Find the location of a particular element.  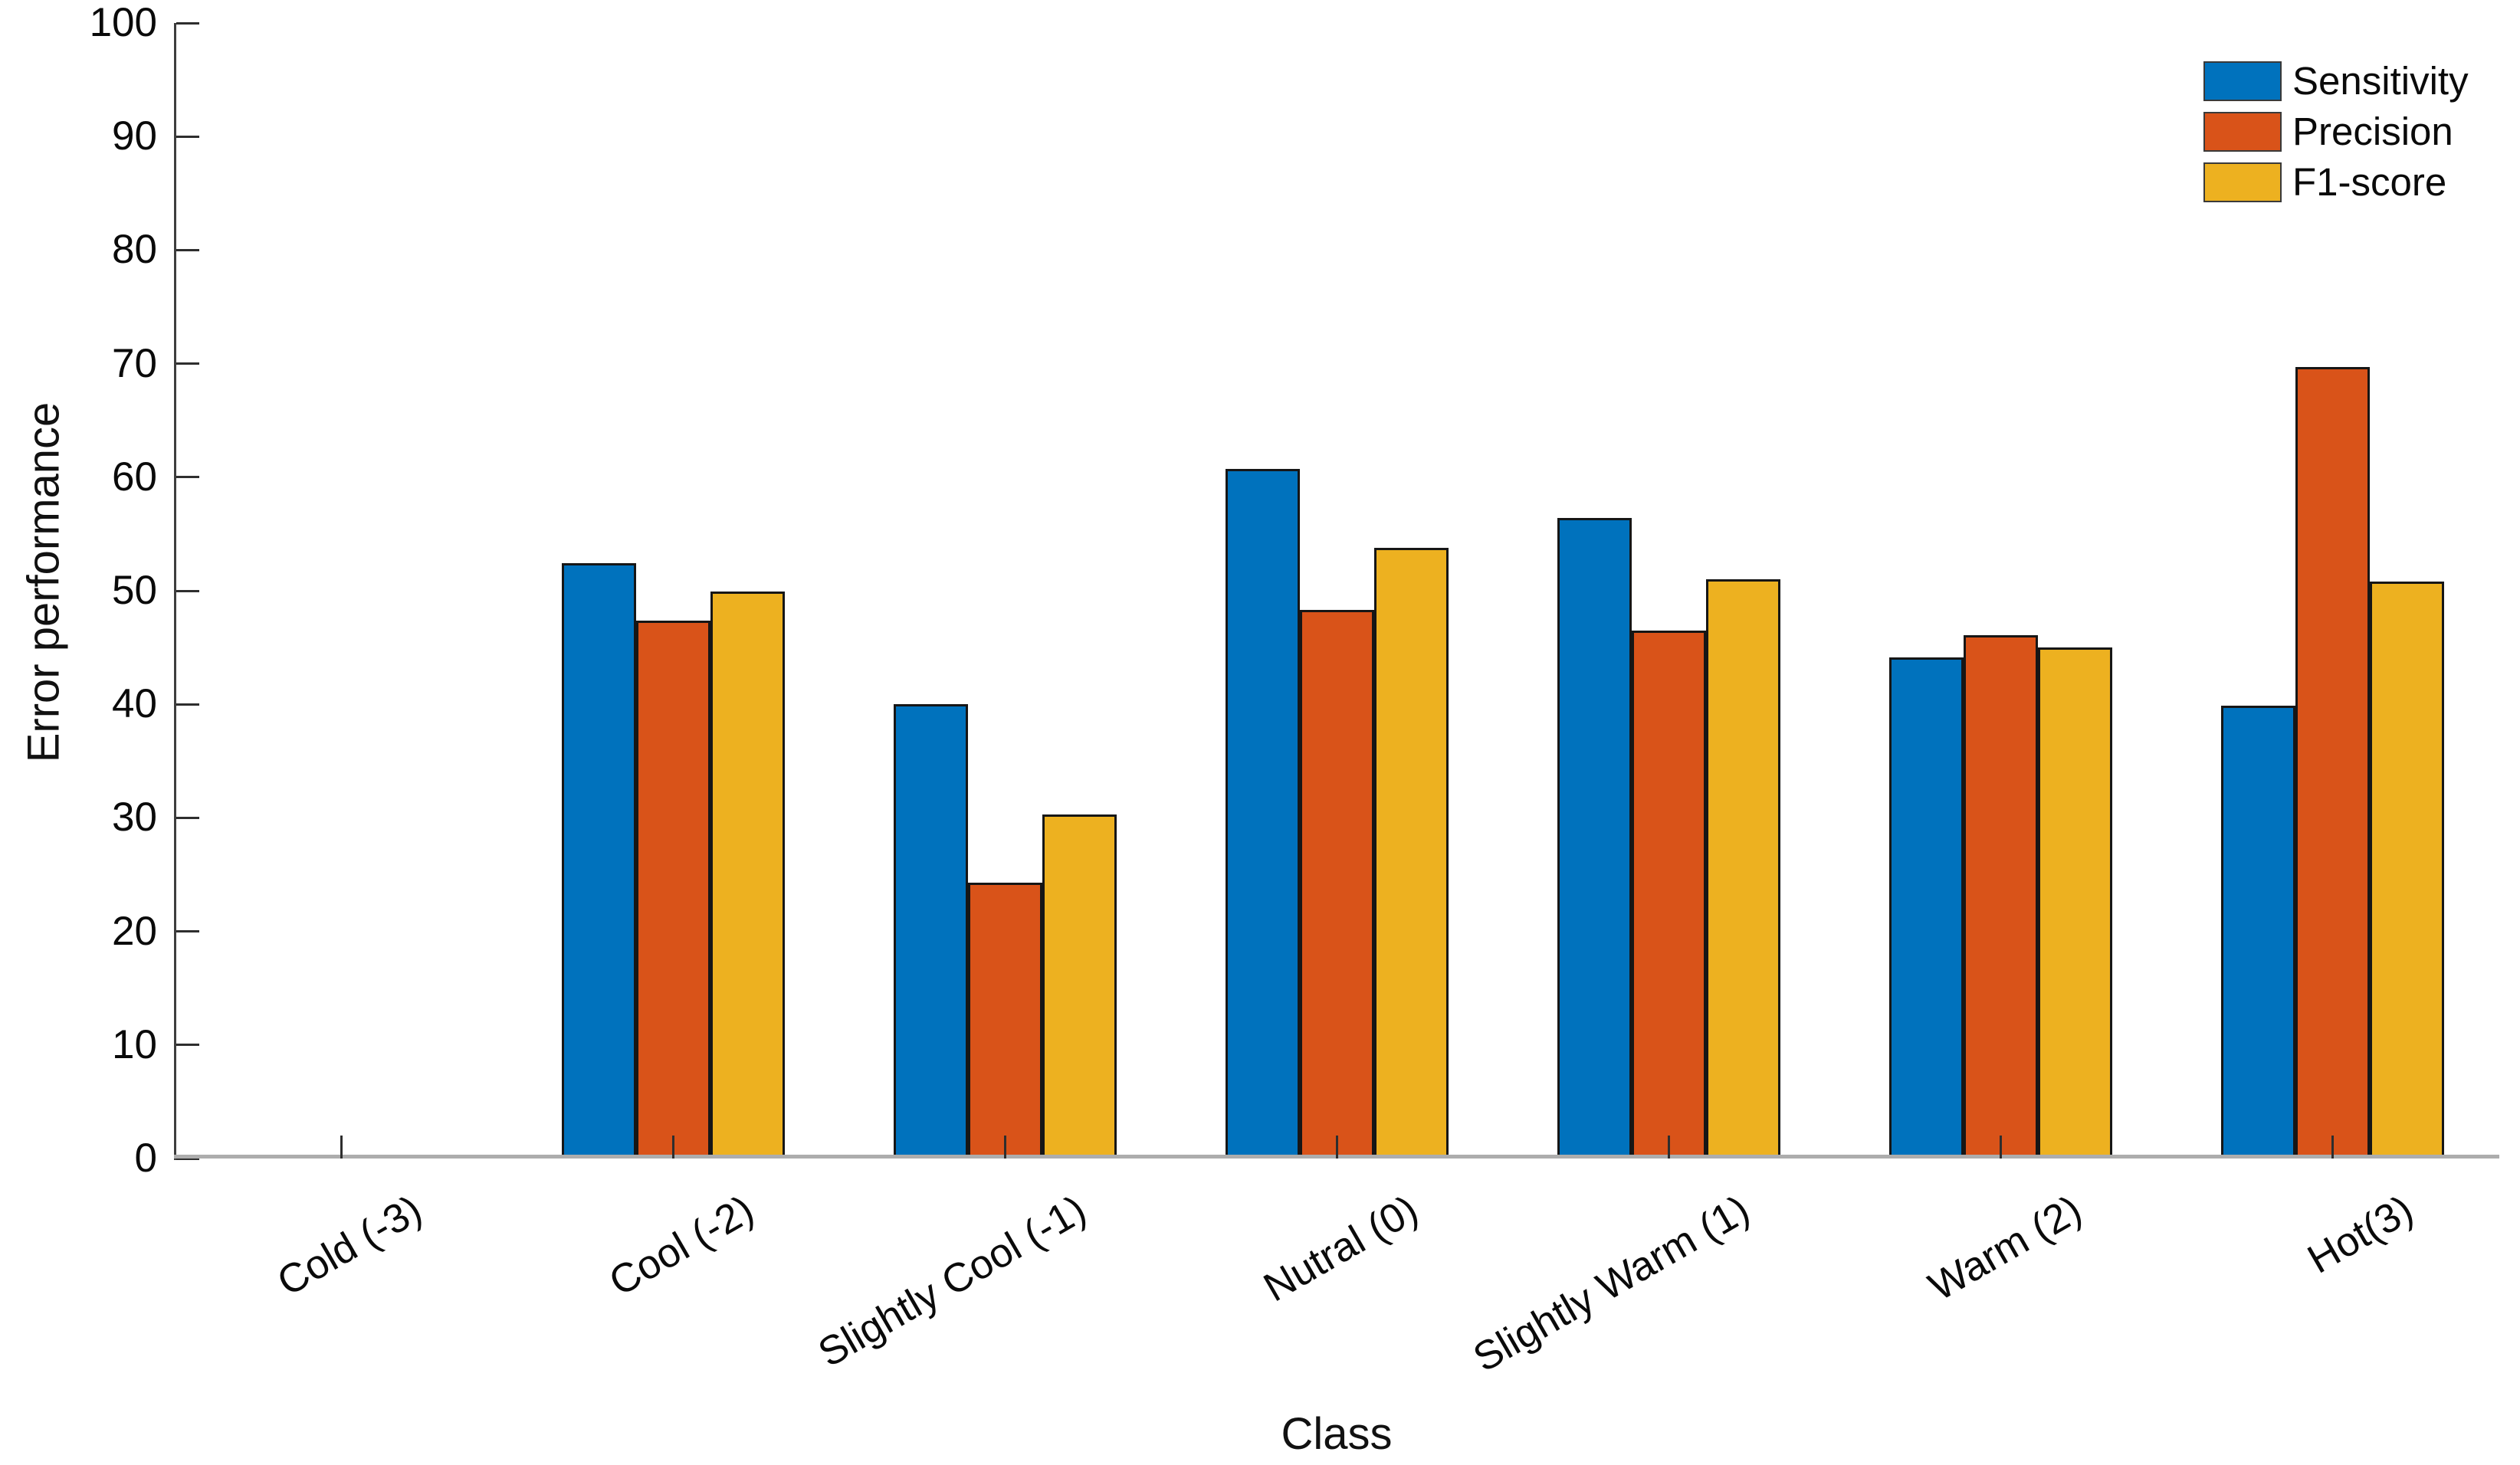

legend-label: Sensitivity is located at coordinates (2380, 81).